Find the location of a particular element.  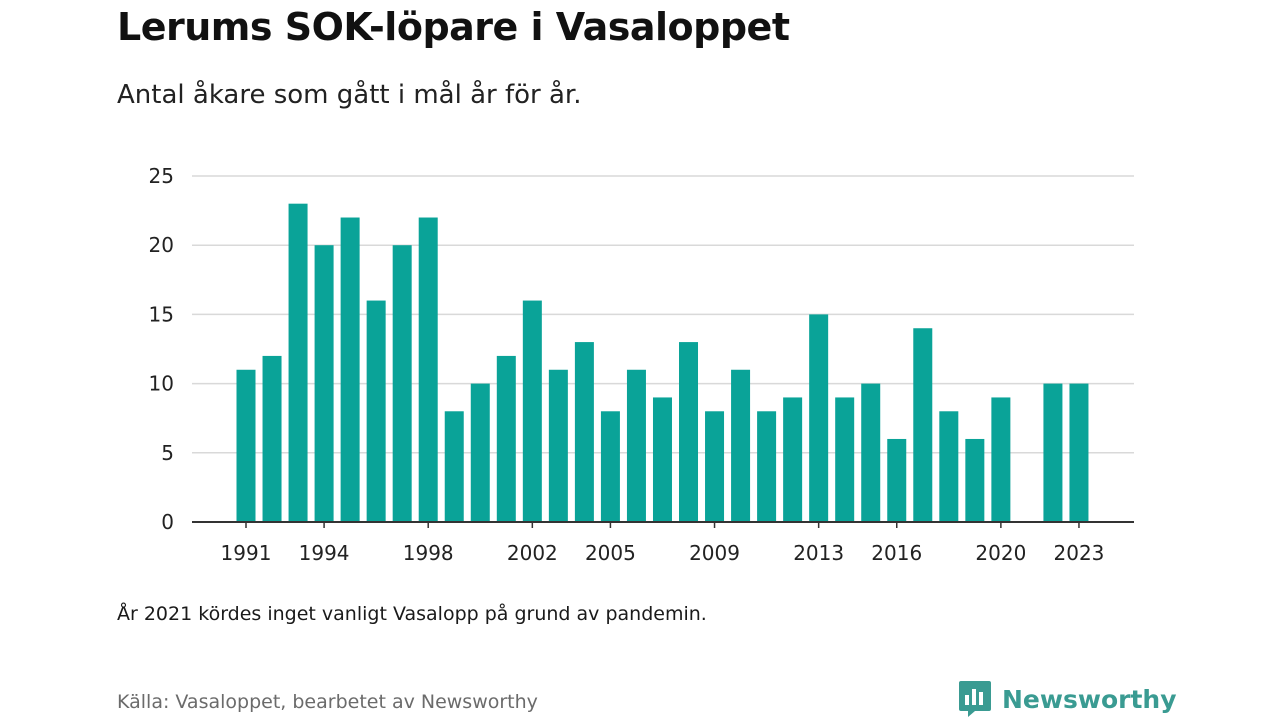

bar-2009 is located at coordinates (715, 466).